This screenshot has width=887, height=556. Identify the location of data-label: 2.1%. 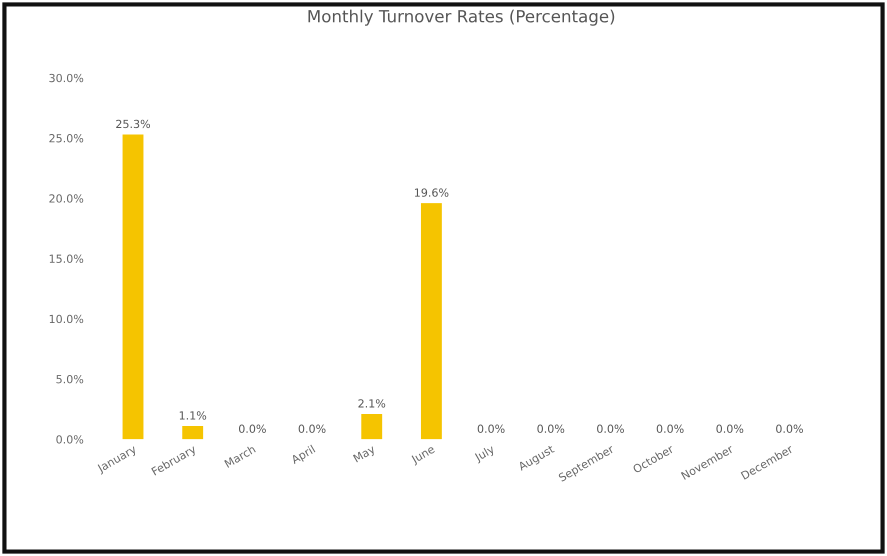
(372, 403).